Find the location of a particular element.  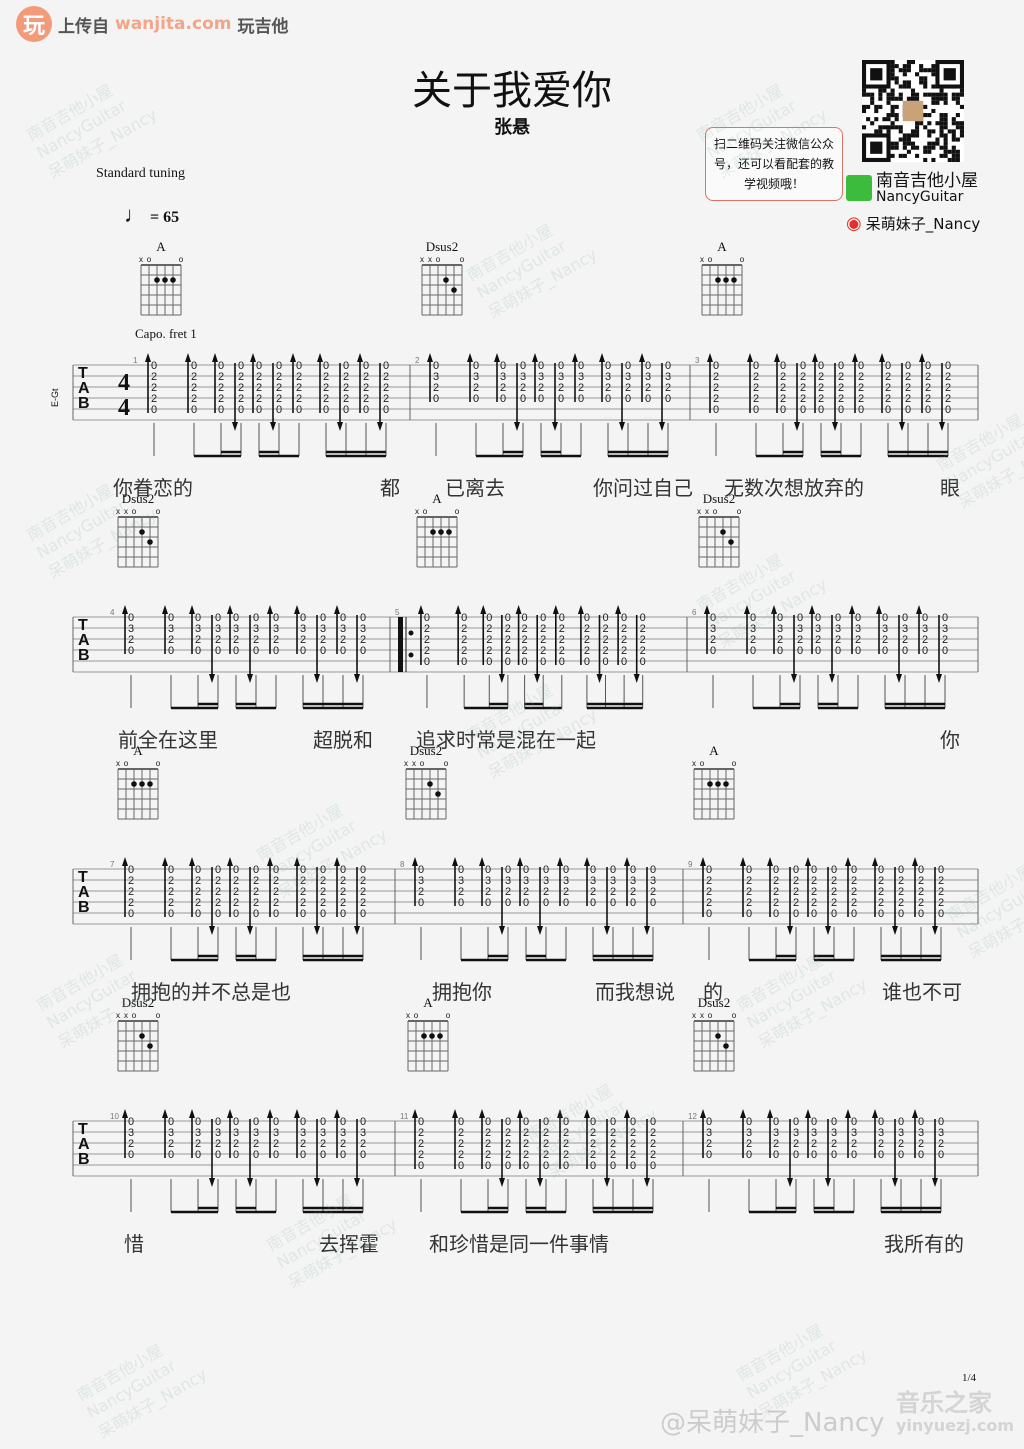

lyric-text: 已离去 is located at coordinates (475, 488).